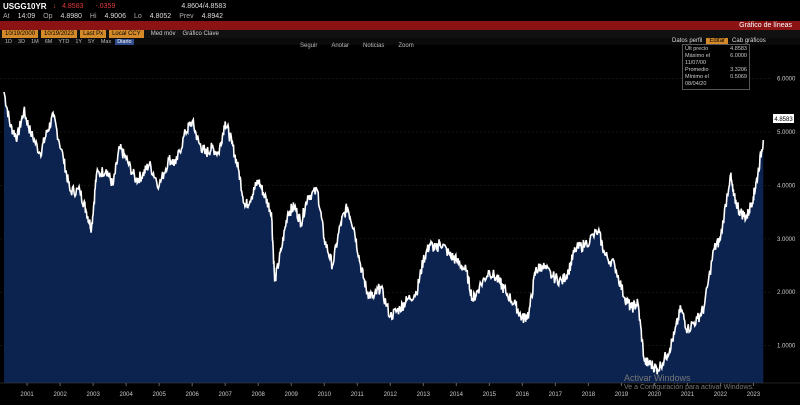  I want to click on ticker-symbol: USGG10YR, so click(25, 6).